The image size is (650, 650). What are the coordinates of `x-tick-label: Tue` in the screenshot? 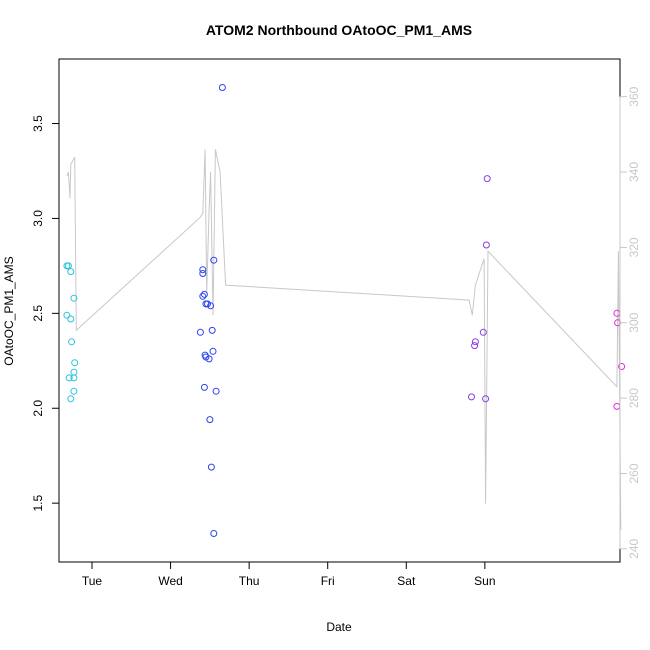 It's located at (92, 581).